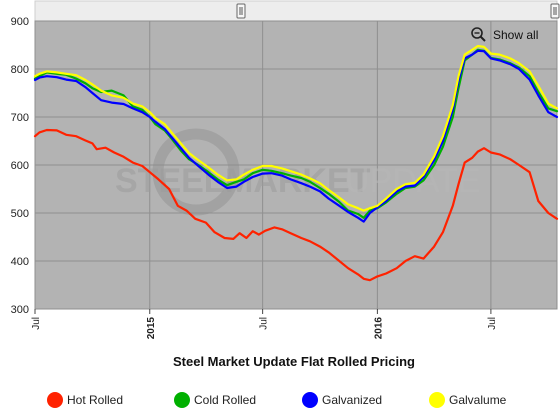 The height and width of the screenshot is (409, 560). I want to click on y-tick-label: 900, so click(20, 22).